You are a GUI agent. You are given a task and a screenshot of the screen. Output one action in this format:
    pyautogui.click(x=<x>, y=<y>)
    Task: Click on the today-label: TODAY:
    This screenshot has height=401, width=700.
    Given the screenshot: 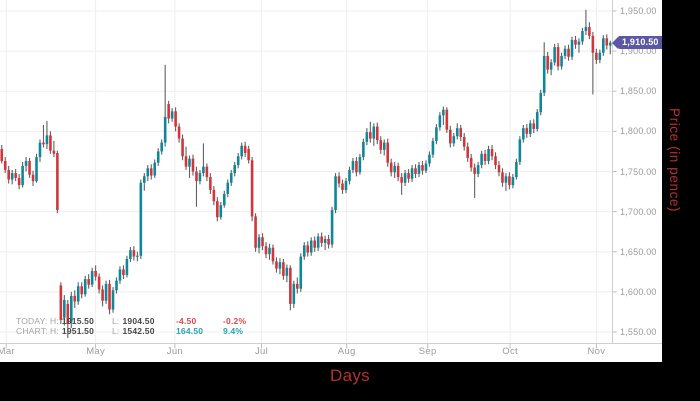 What is the action you would take?
    pyautogui.click(x=32, y=321)
    